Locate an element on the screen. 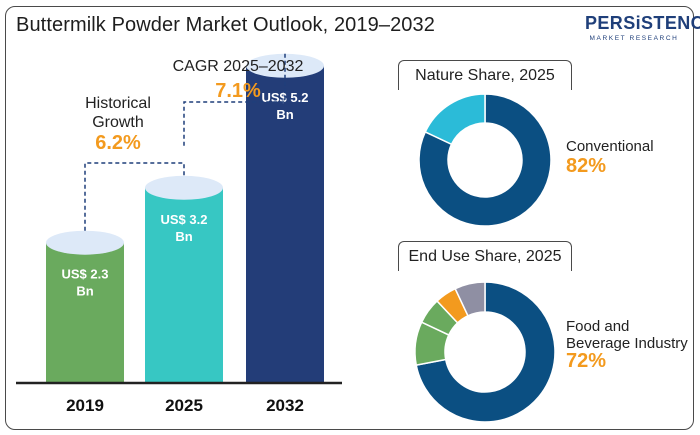 The width and height of the screenshot is (700, 435). historical-growth-label-line2: Growth is located at coordinates (118, 122).